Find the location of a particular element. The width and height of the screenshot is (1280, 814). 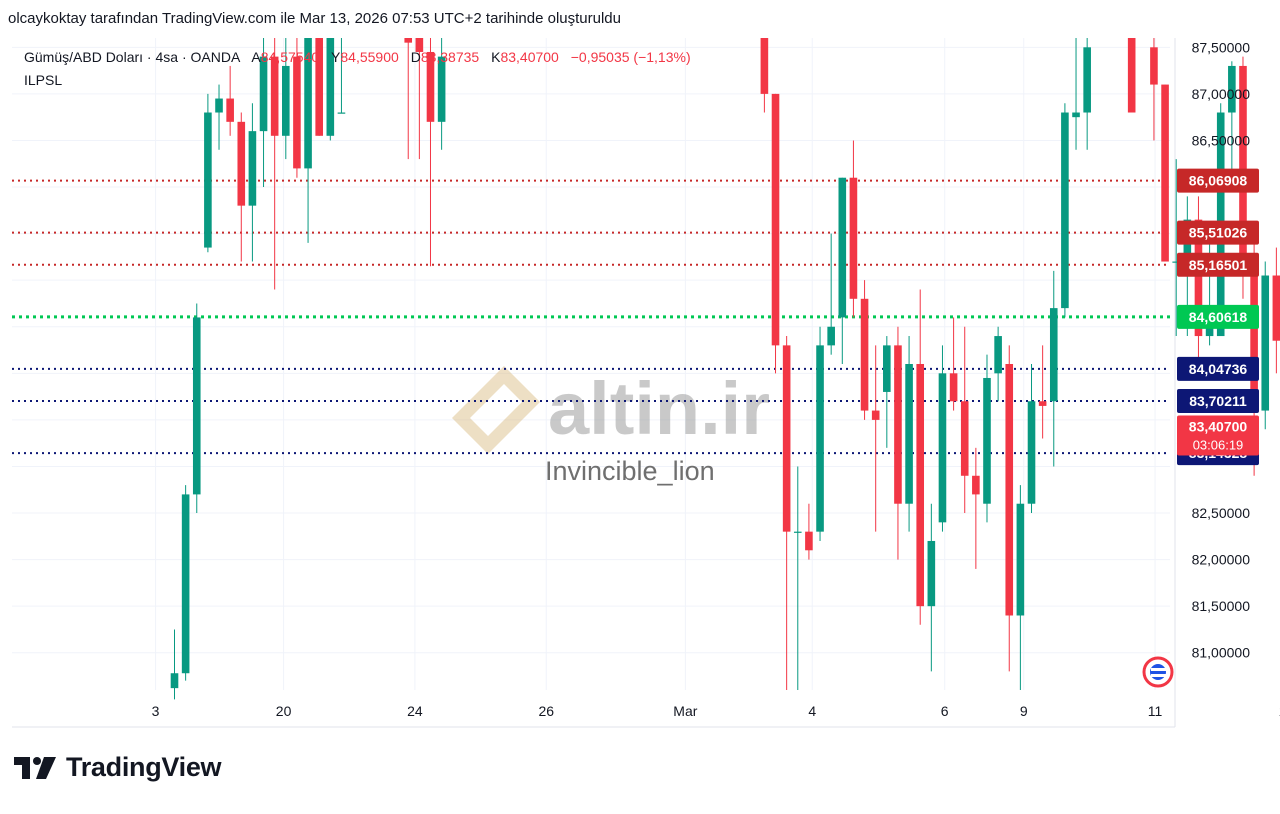

price-level-tag: 84,60618 is located at coordinates (1218, 316).